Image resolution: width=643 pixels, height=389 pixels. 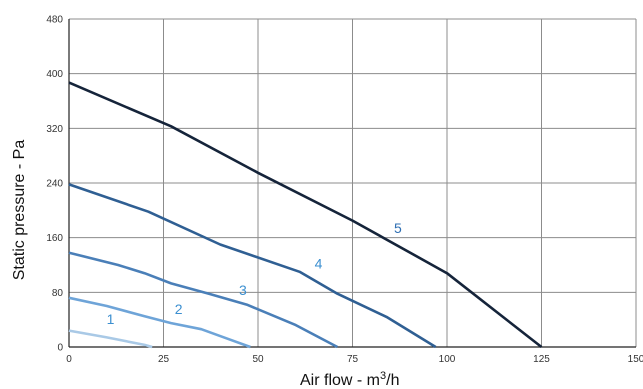 What do you see at coordinates (54, 74) in the screenshot?
I see `y-tick-label: 400` at bounding box center [54, 74].